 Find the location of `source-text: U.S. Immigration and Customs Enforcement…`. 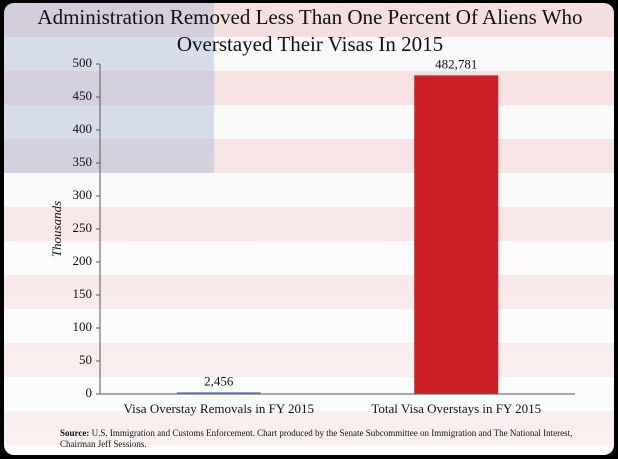

source-text: U.S. Immigration and Customs Enforcement… is located at coordinates (316, 438).